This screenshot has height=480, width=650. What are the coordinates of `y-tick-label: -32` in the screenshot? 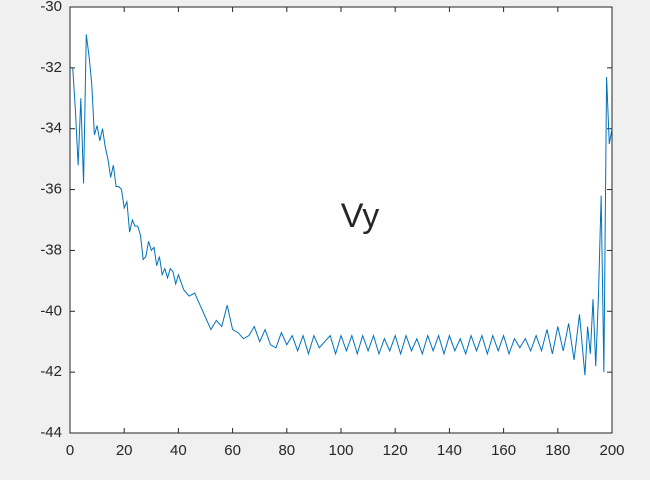 It's located at (51, 67).